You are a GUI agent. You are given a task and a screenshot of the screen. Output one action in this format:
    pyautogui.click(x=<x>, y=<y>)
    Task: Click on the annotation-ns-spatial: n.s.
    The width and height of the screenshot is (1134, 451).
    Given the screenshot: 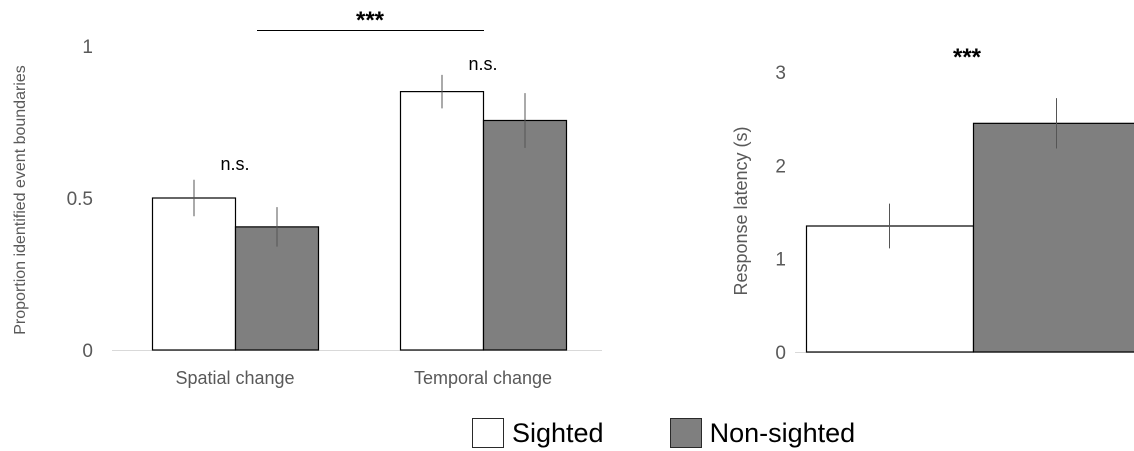 What is the action you would take?
    pyautogui.click(x=234, y=164)
    